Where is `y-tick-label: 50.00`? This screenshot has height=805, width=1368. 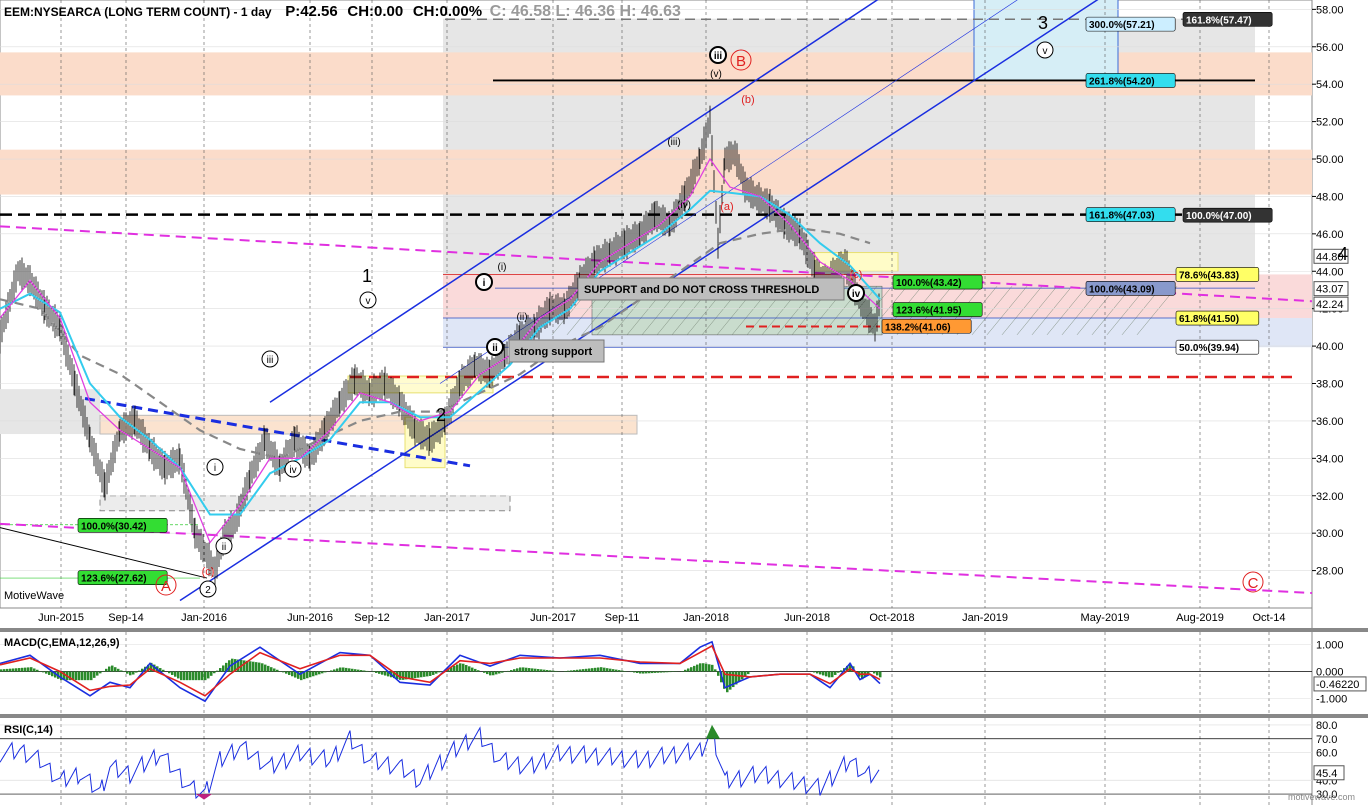
y-tick-label: 50.00 is located at coordinates (1330, 160).